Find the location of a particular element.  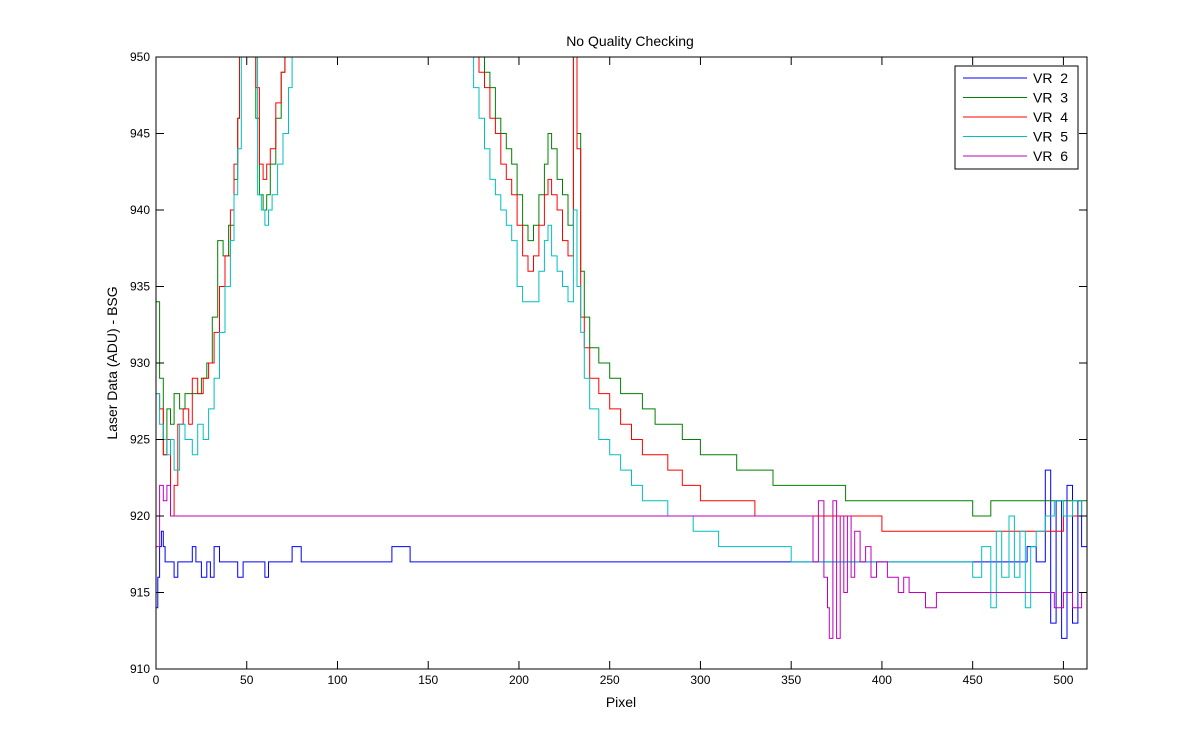

y-tick-label: 915 is located at coordinates (140, 593).